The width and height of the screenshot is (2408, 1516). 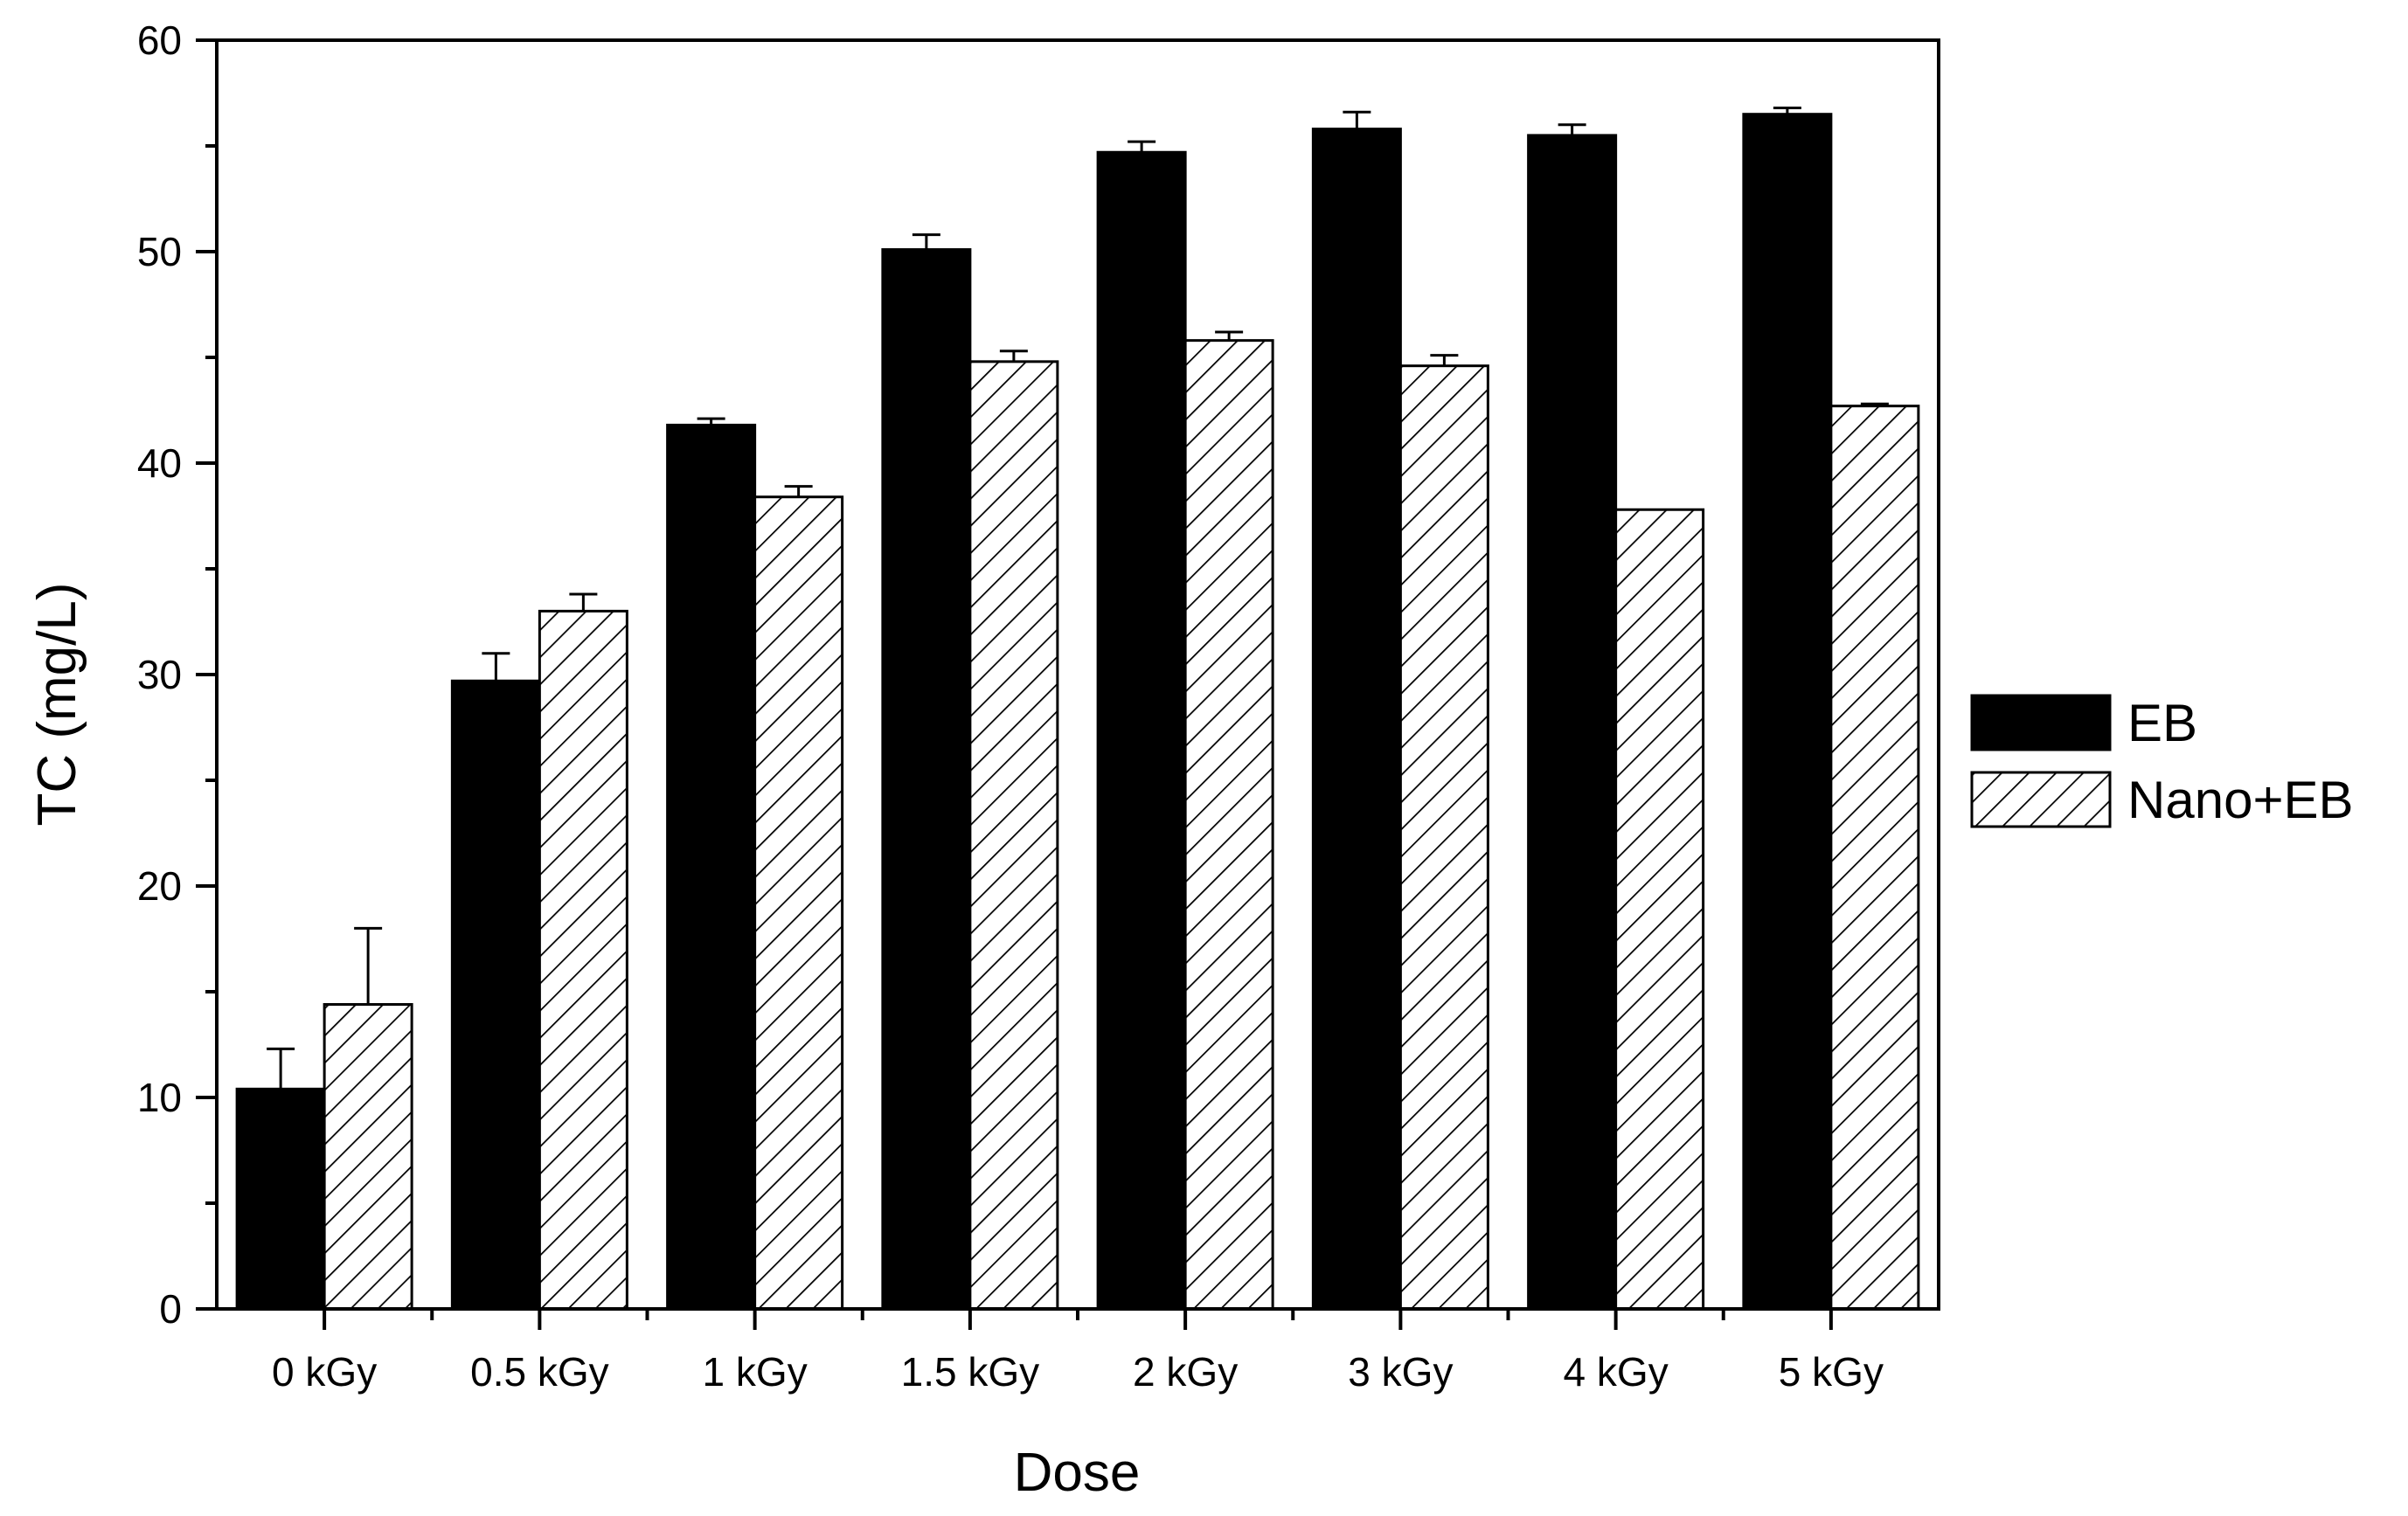 I want to click on x-tick-label: 4 kGy, so click(x=1616, y=1372).